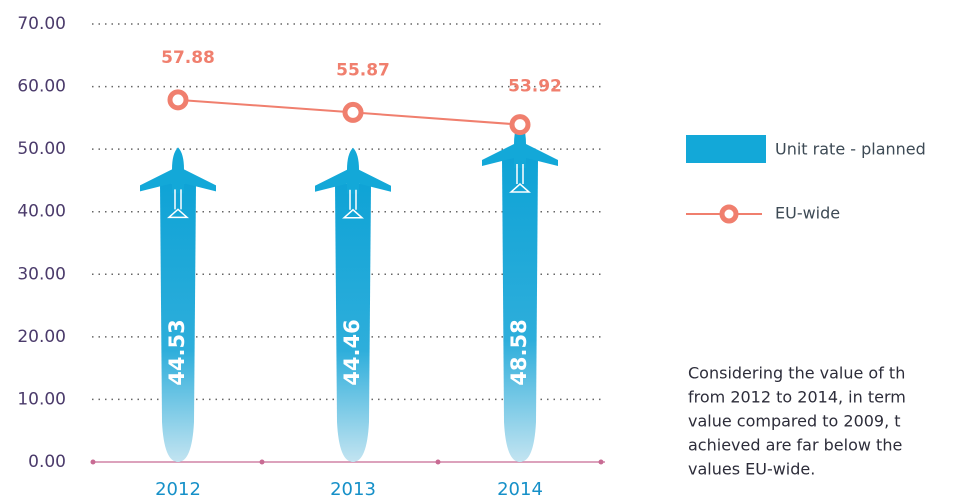  What do you see at coordinates (188, 58) in the screenshot?
I see `data-label: 57.88` at bounding box center [188, 58].